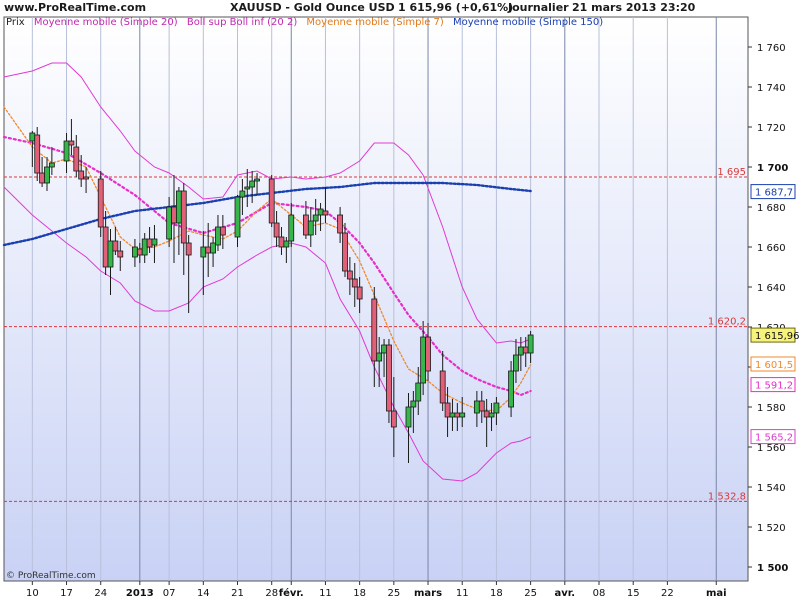 This screenshot has width=800, height=600. Describe the element at coordinates (530, 593) in the screenshot. I see `x-tick-label-15: 25` at that location.